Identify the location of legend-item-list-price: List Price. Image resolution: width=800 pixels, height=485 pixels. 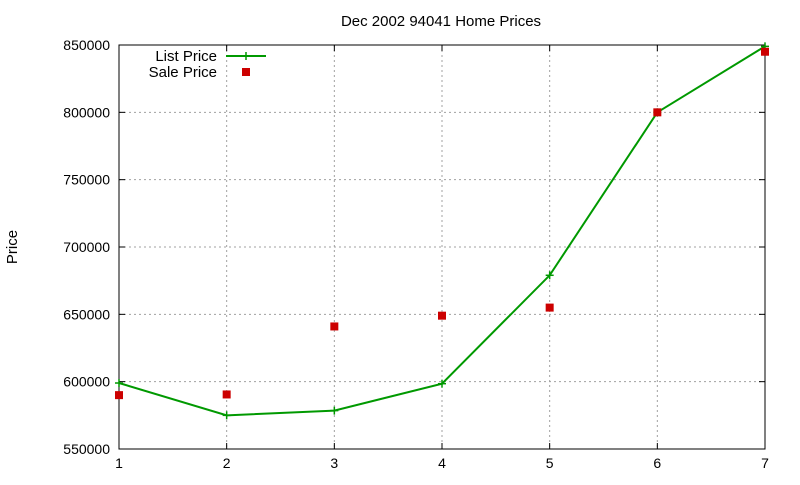
(210, 56).